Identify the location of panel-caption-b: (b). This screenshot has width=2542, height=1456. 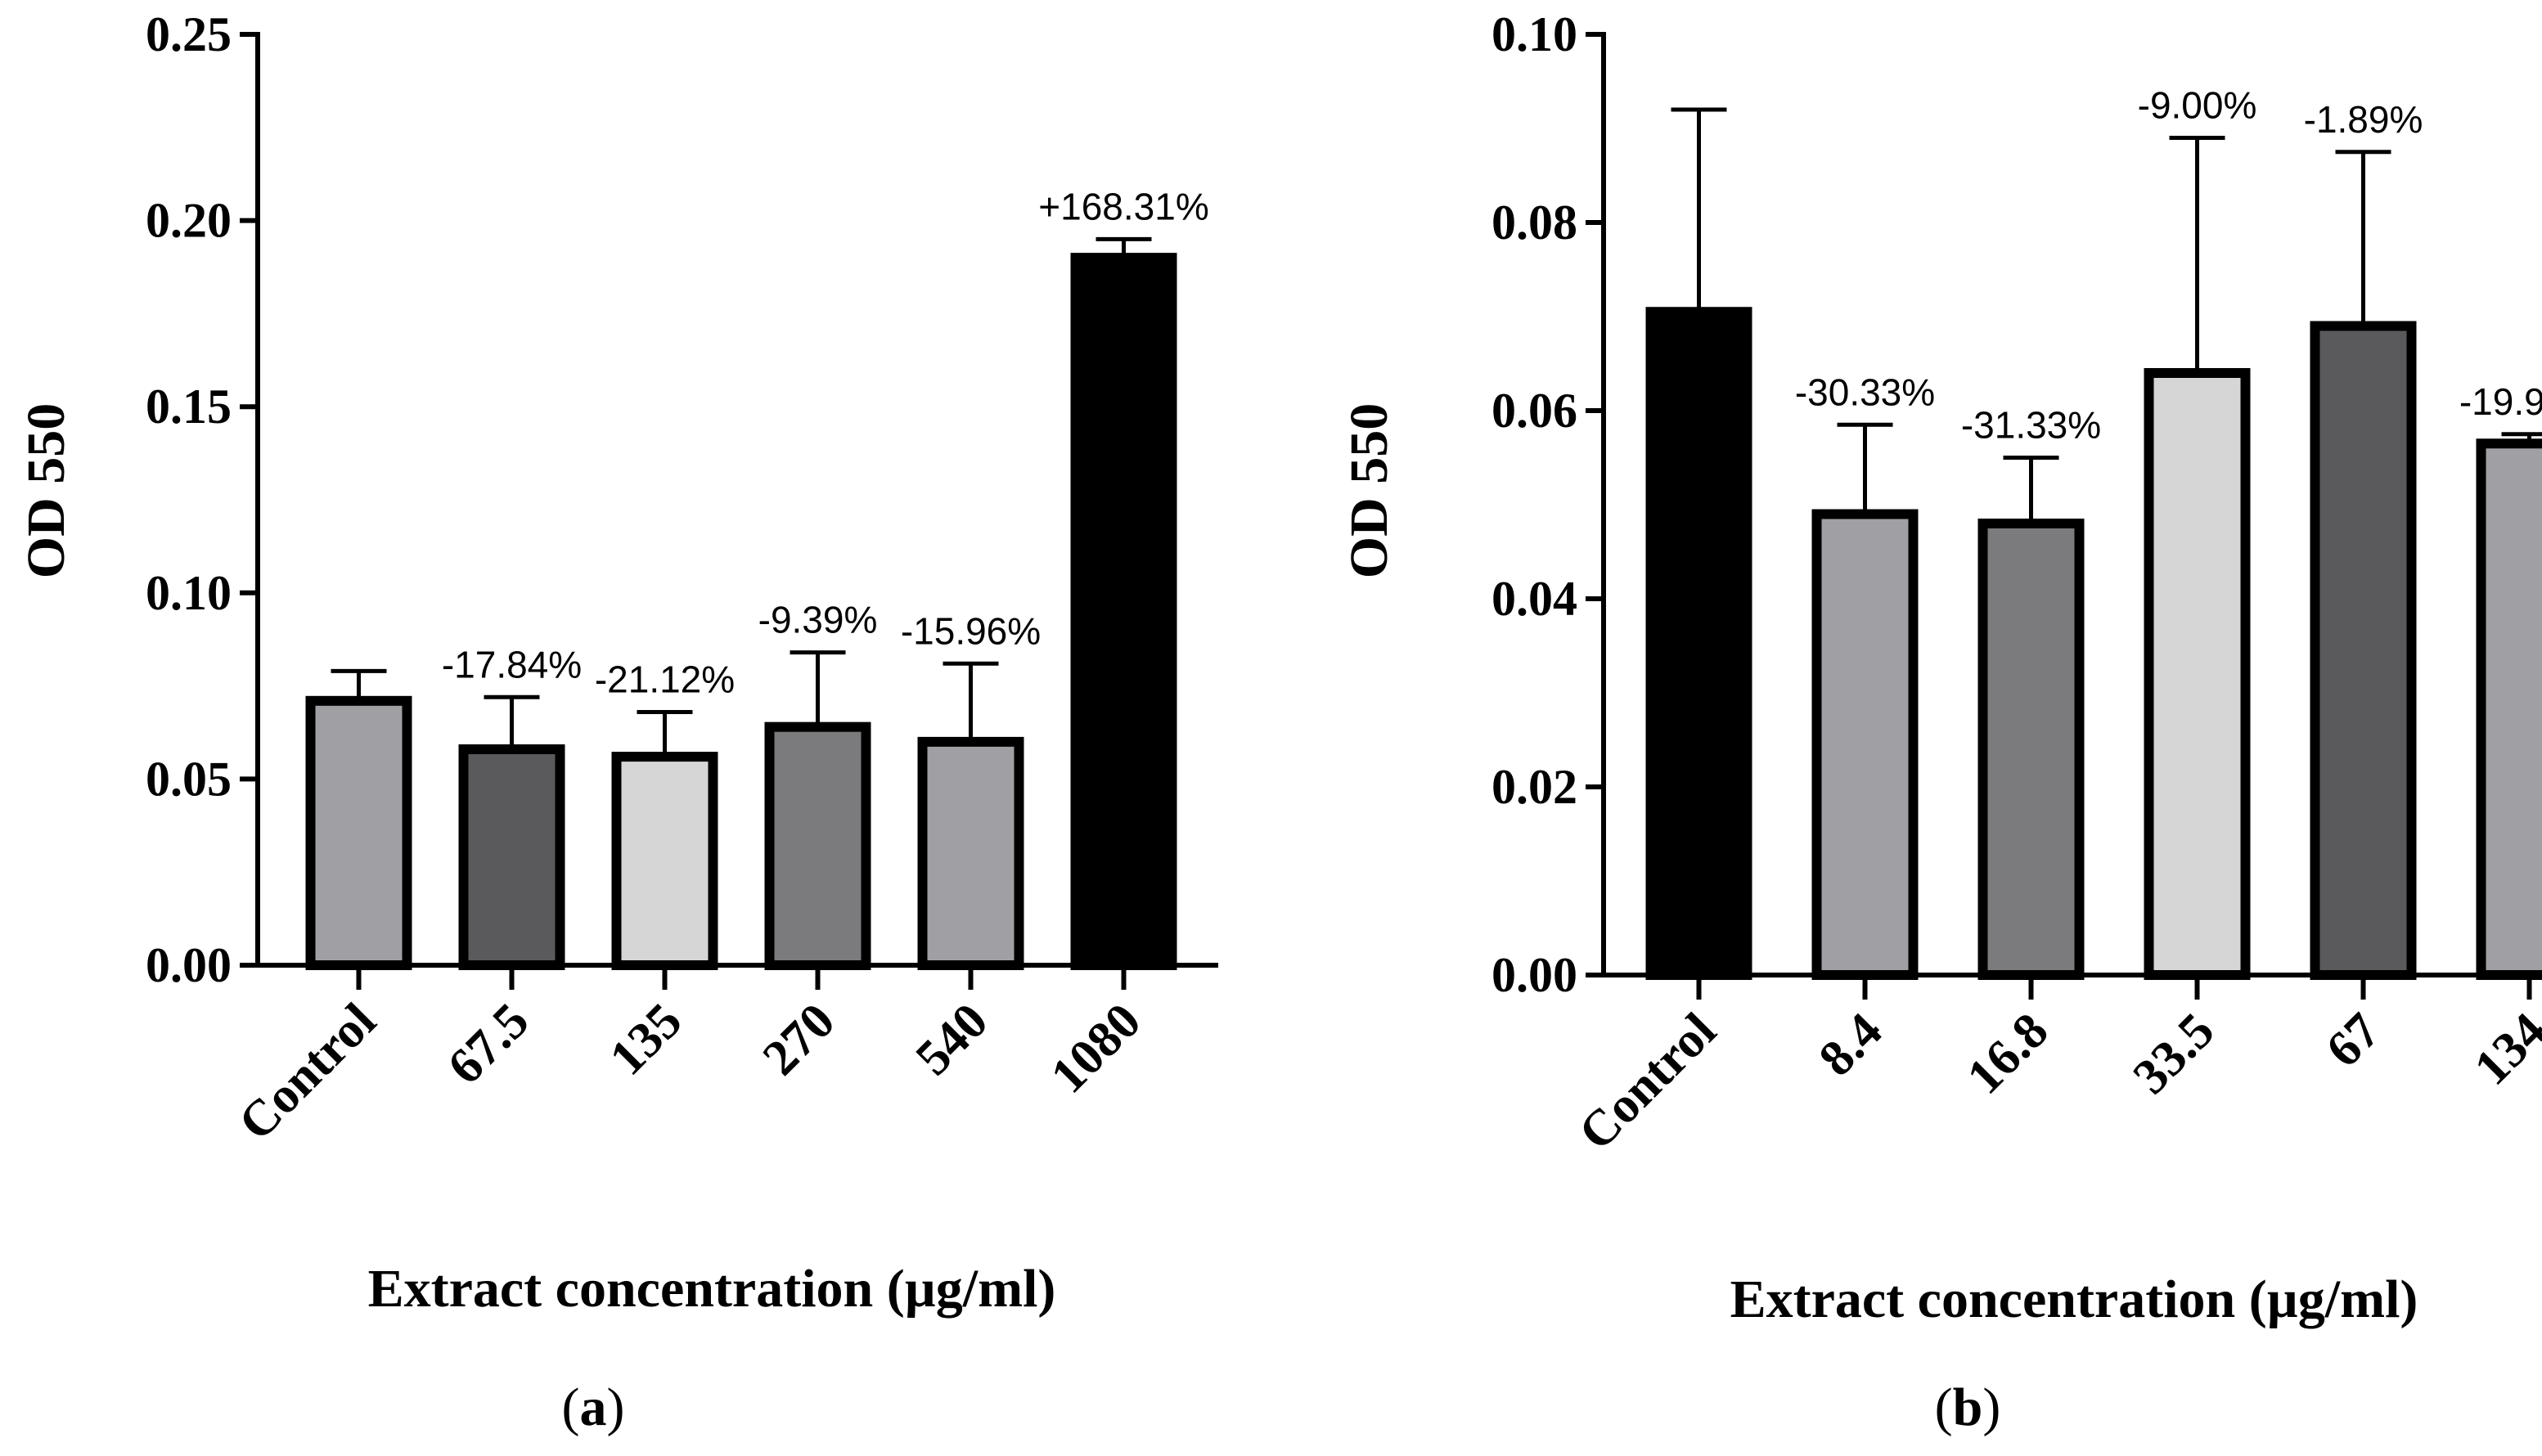
(1968, 1407).